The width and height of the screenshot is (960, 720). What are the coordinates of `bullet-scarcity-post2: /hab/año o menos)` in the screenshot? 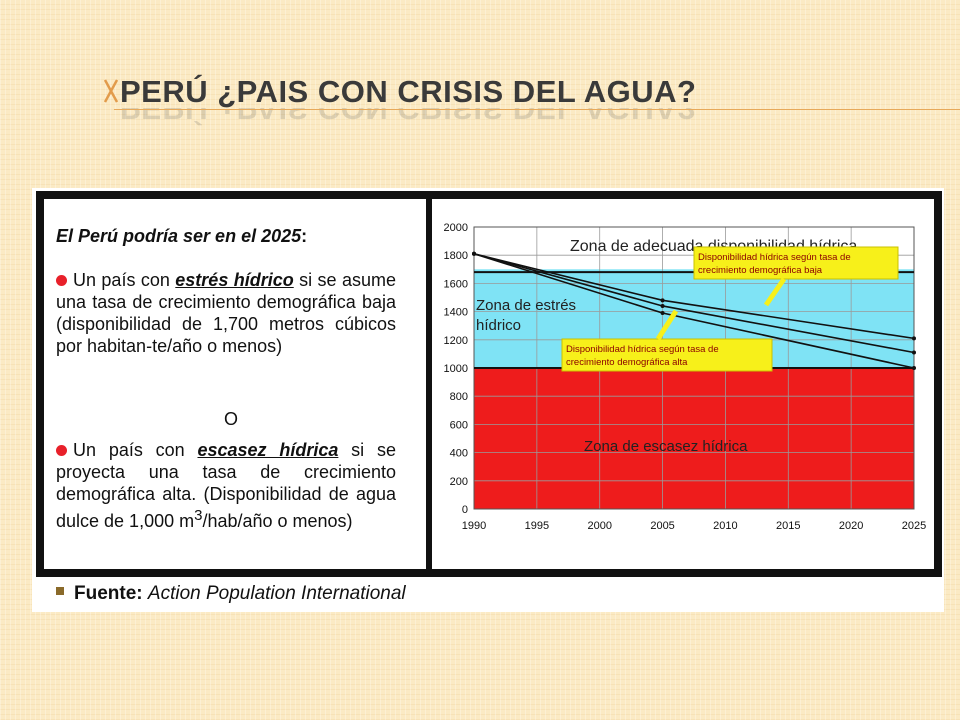 It's located at (277, 521).